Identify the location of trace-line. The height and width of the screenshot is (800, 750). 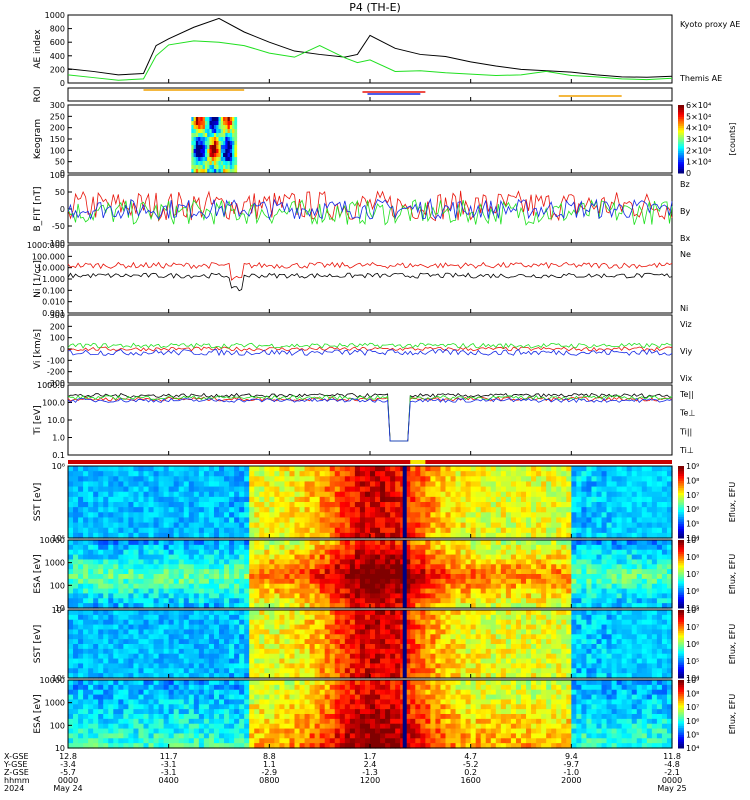
(370, 206).